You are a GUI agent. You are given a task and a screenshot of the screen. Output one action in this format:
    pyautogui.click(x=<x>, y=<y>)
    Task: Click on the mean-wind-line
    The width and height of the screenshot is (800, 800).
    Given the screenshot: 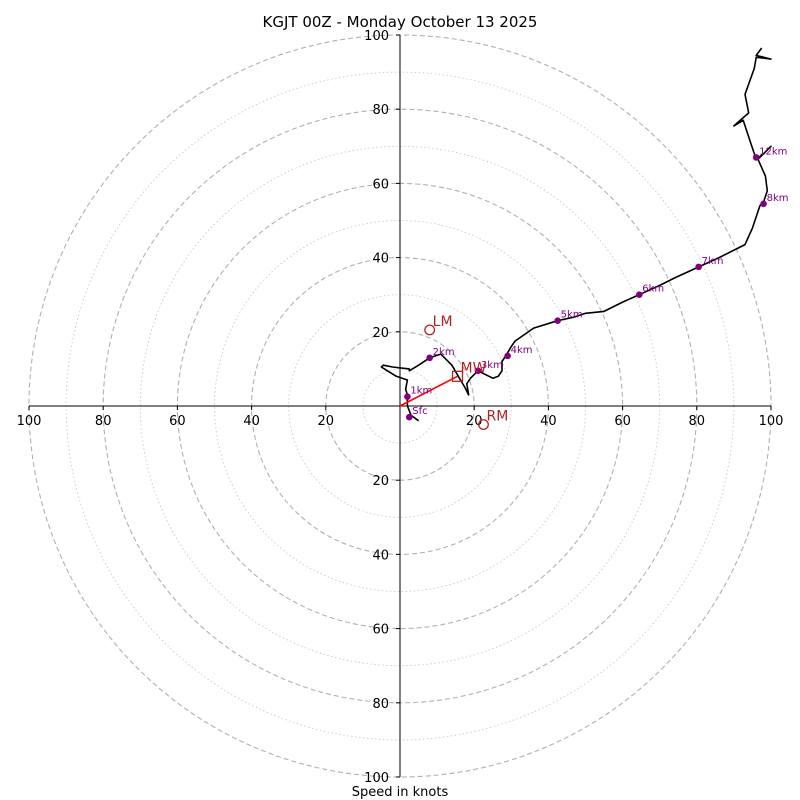 What is the action you would take?
    pyautogui.click(x=428, y=391)
    